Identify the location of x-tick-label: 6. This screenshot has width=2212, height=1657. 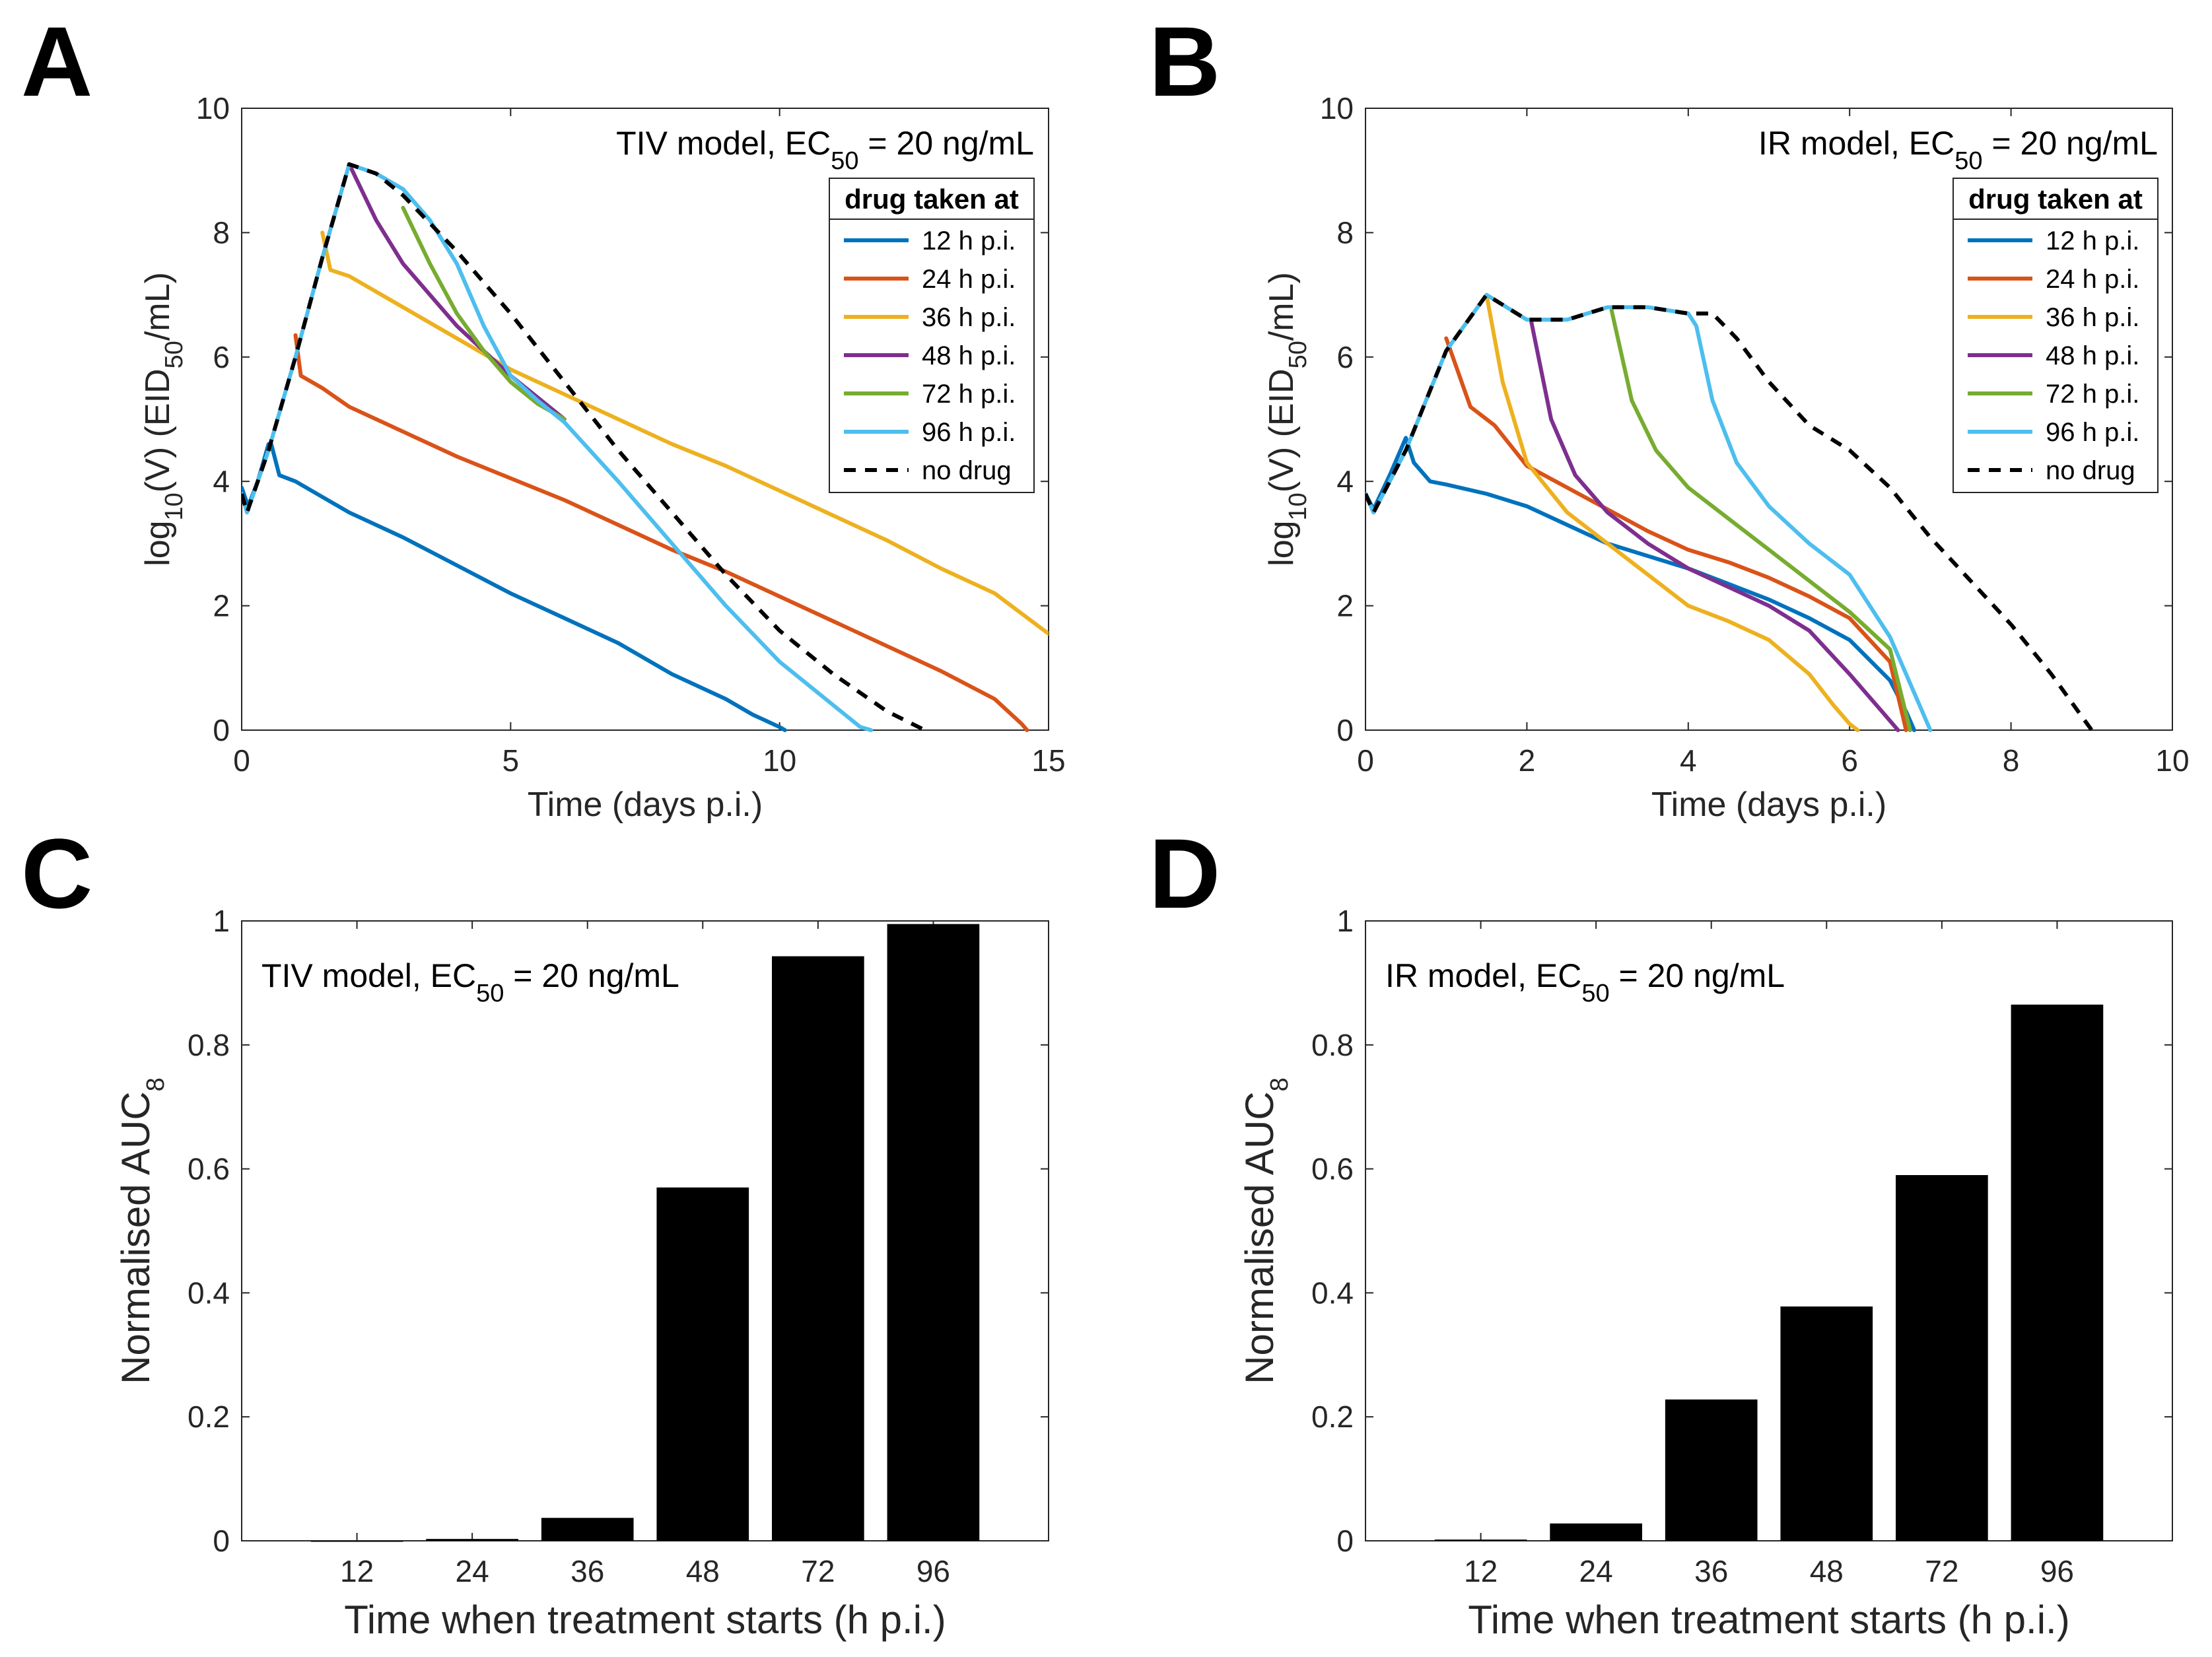
(1849, 760).